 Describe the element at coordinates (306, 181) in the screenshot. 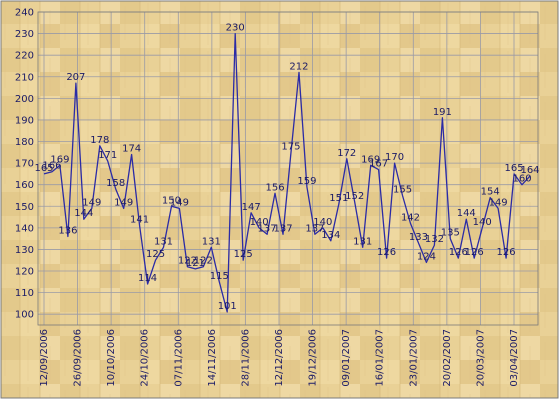

I see `data-label-33: 159` at that location.